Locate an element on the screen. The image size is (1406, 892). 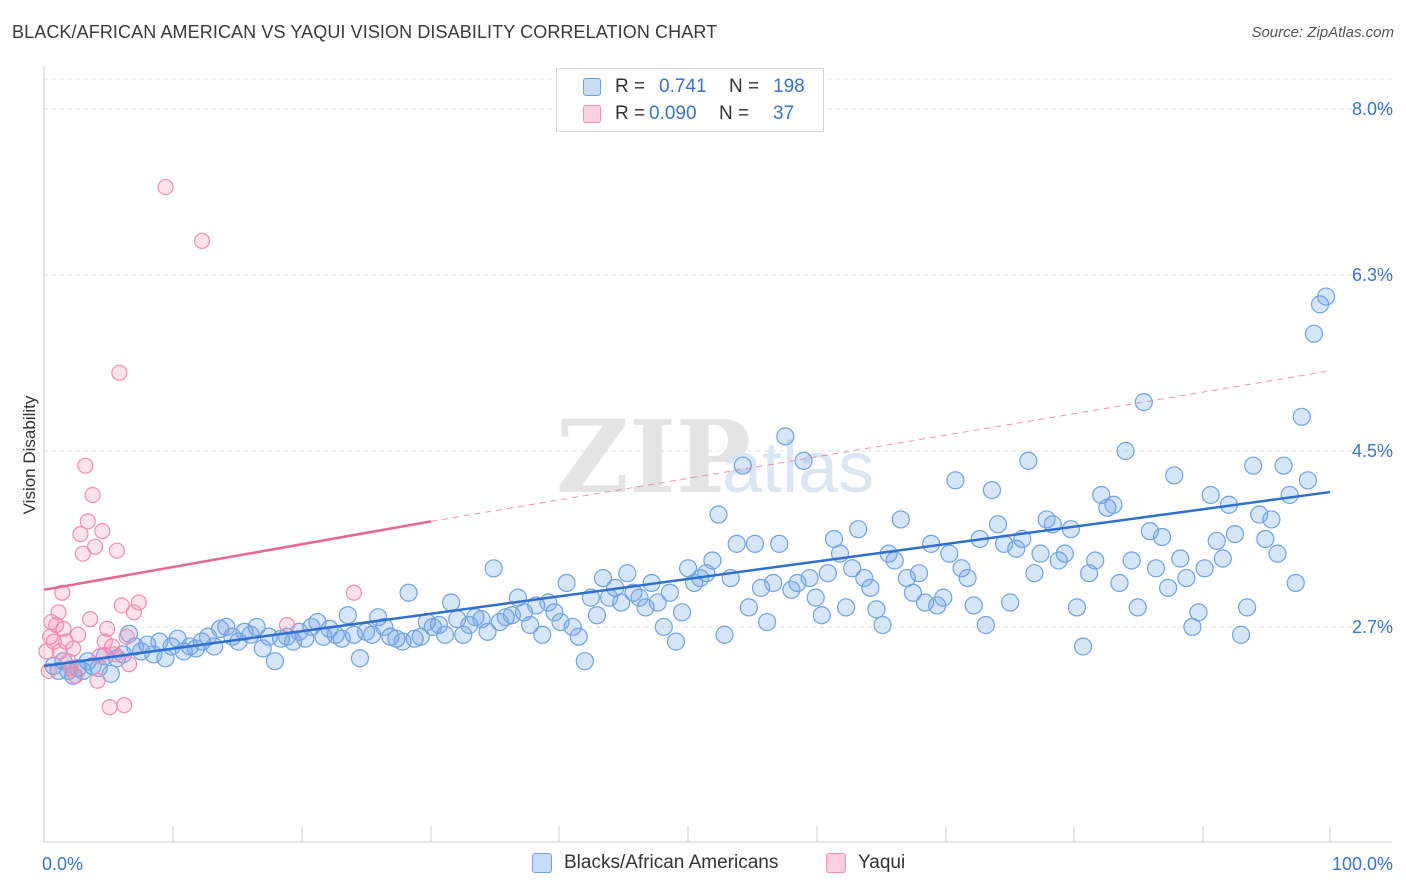
r-value: 0.090 is located at coordinates (673, 113).